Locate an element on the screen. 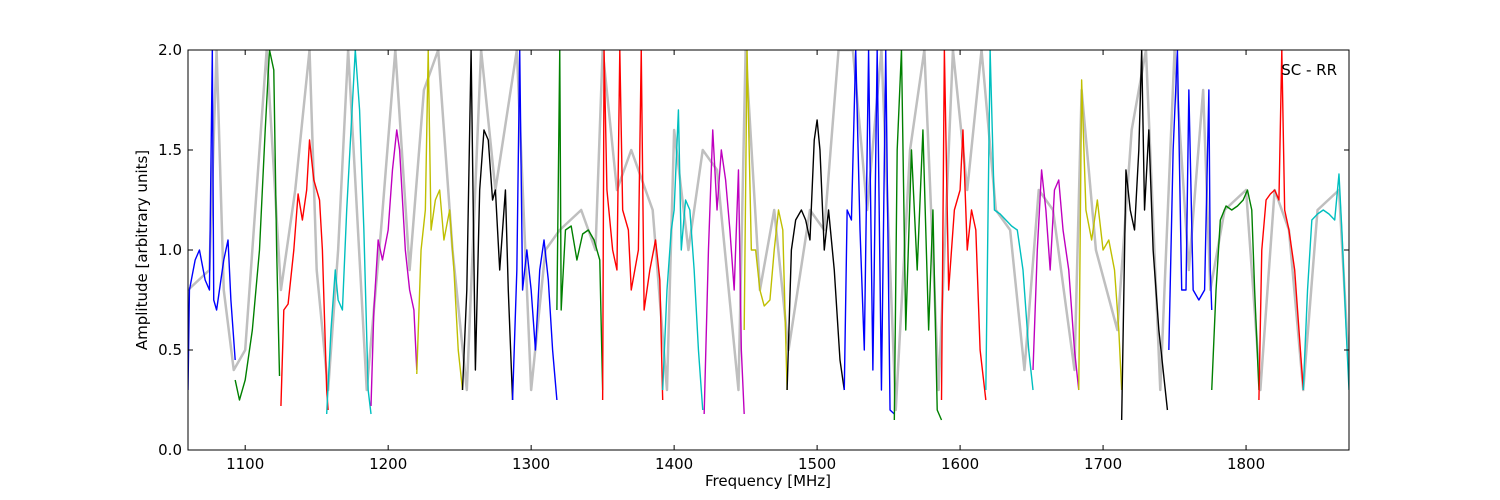  x-tick-label: 1500 is located at coordinates (817, 464).